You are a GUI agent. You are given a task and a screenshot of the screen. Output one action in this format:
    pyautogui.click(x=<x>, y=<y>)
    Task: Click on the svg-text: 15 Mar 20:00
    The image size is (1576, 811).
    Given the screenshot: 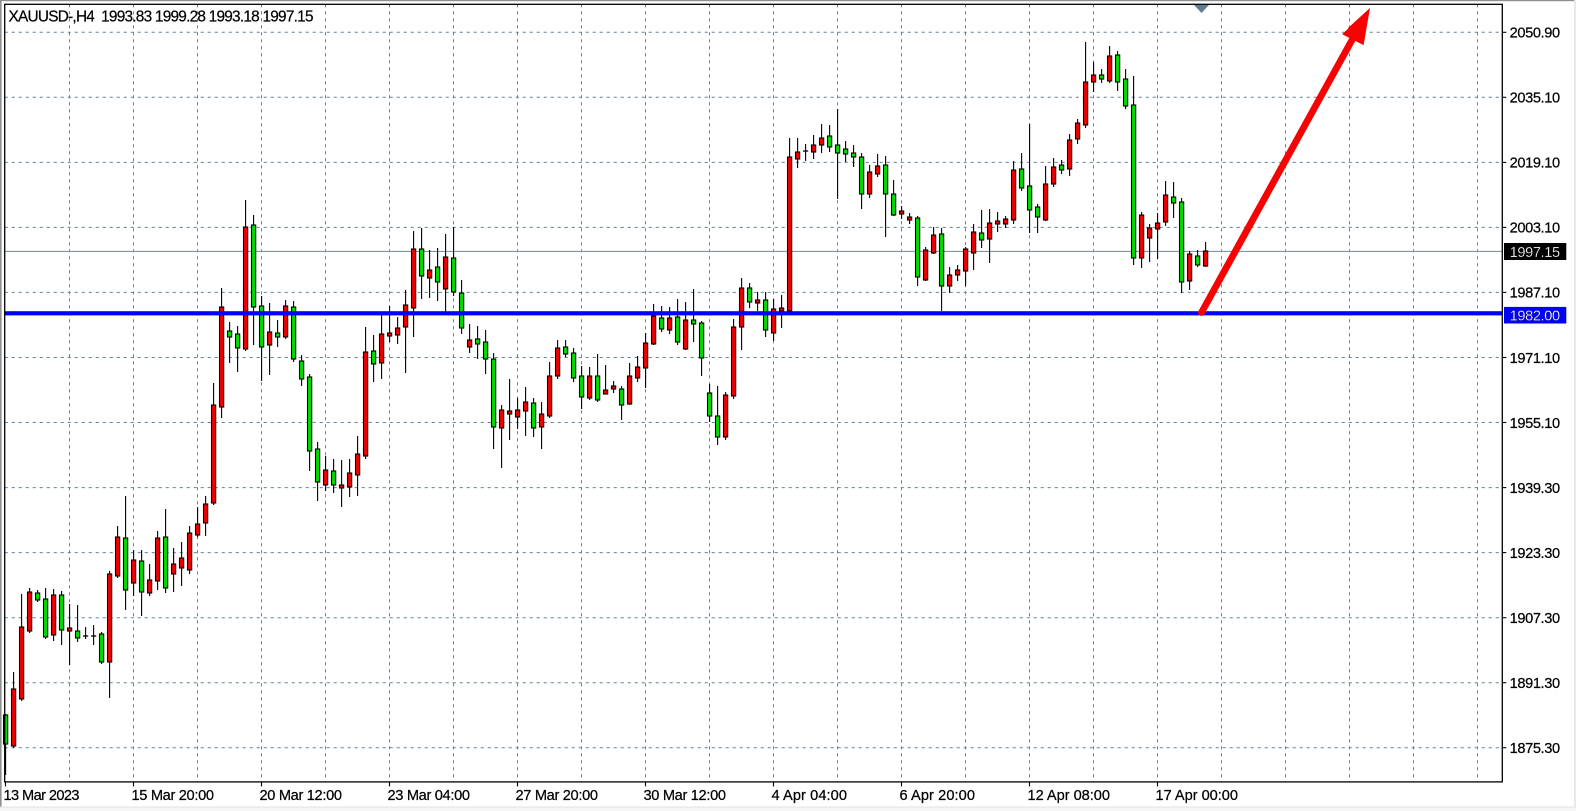 What is the action you would take?
    pyautogui.click(x=173, y=796)
    